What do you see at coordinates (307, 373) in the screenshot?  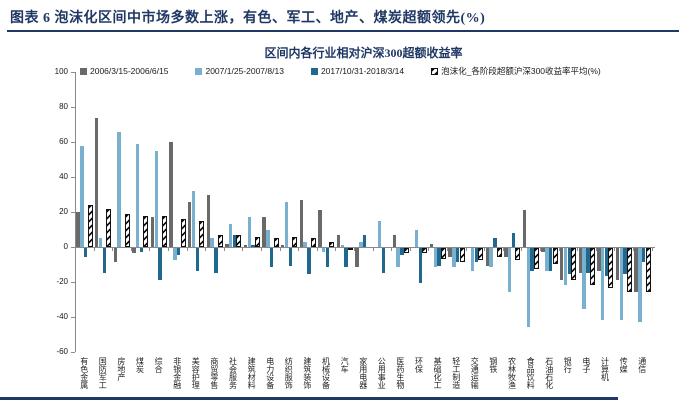 I see `x-axis-label: 建筑装饰` at bounding box center [307, 373].